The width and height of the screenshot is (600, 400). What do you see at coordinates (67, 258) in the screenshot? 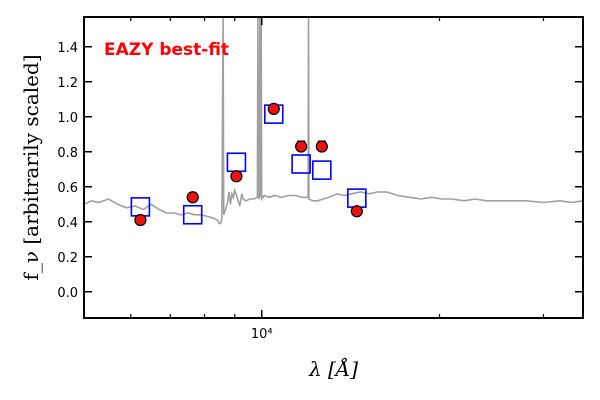
I see `ytick-label-1: 0.2` at bounding box center [67, 258].